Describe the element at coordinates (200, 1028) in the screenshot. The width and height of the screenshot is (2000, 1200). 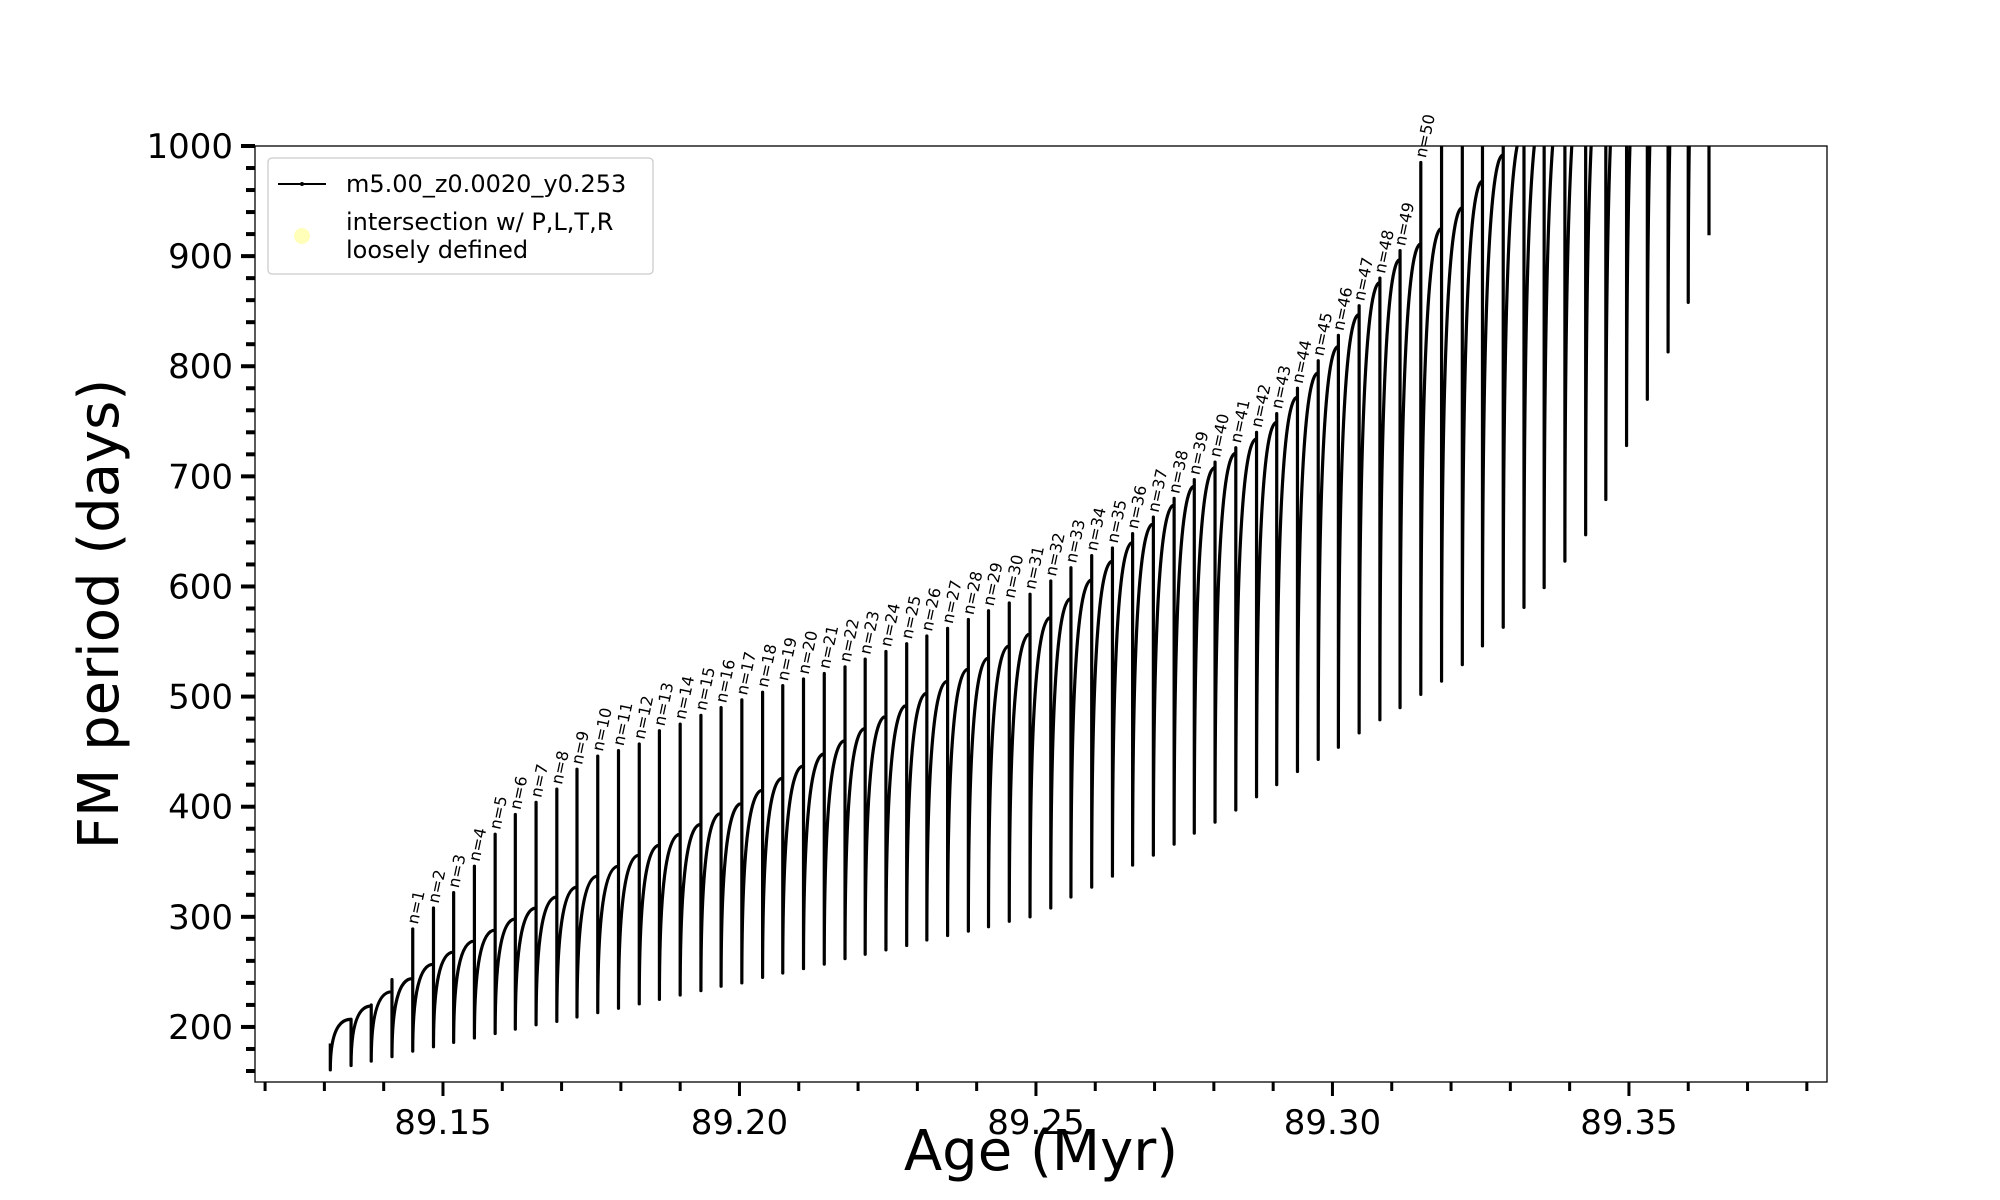
I see `y-tick-label: 200` at that location.